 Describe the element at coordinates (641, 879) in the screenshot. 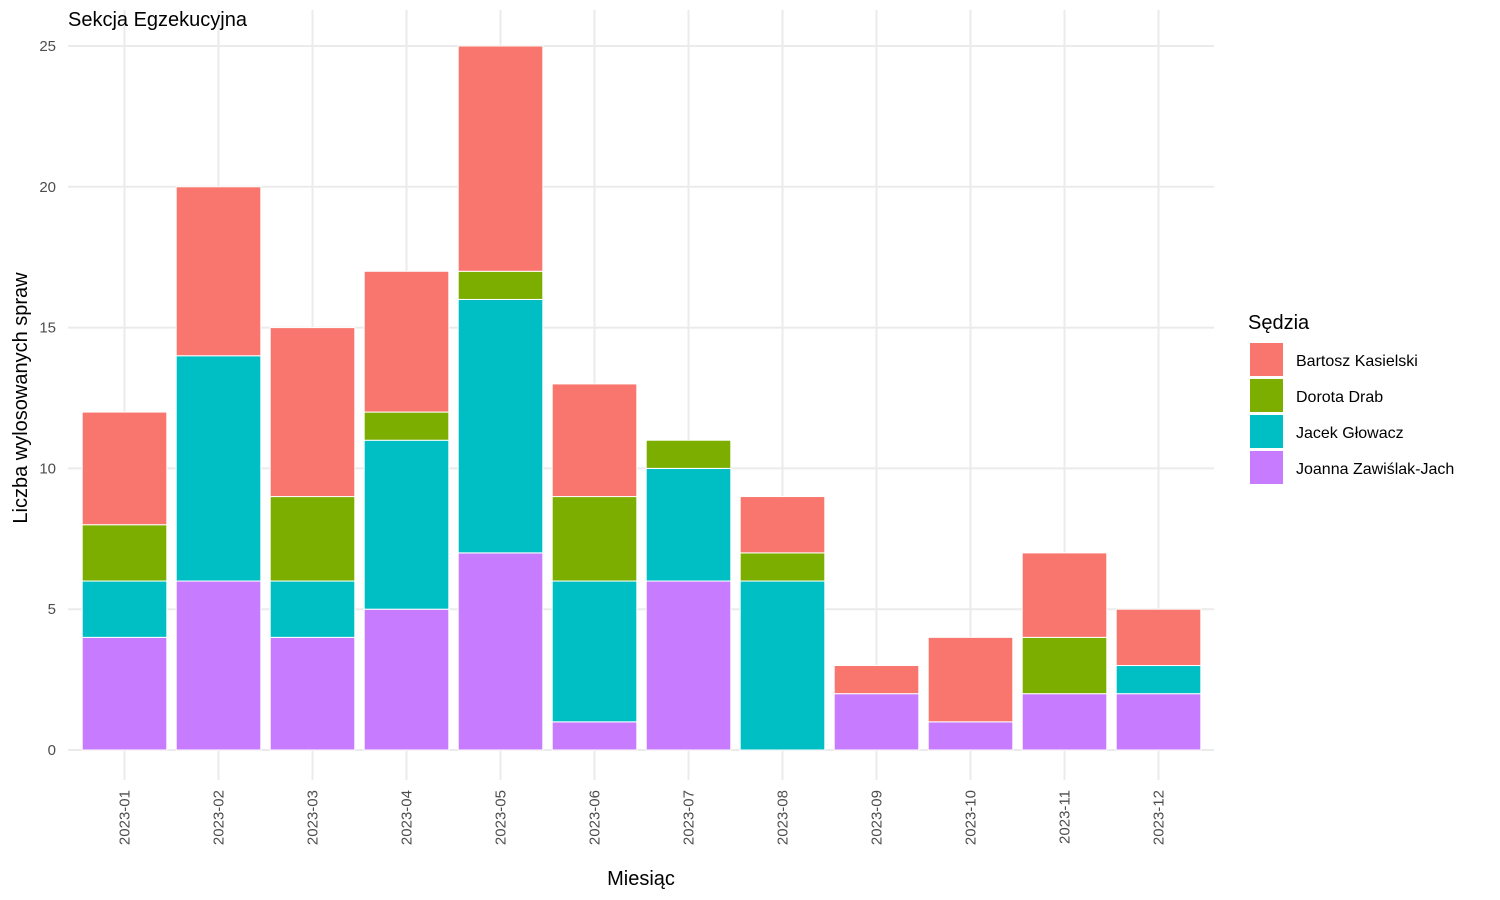

I see `x-axis-title: Miesiąc` at that location.